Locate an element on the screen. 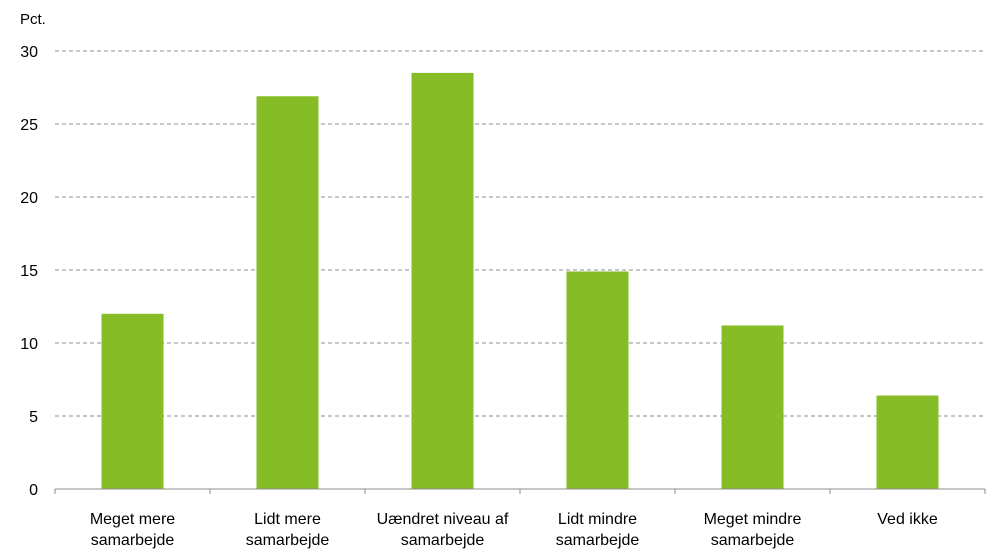 This screenshot has width=986, height=554. y-tick-label: 0 is located at coordinates (33, 490).